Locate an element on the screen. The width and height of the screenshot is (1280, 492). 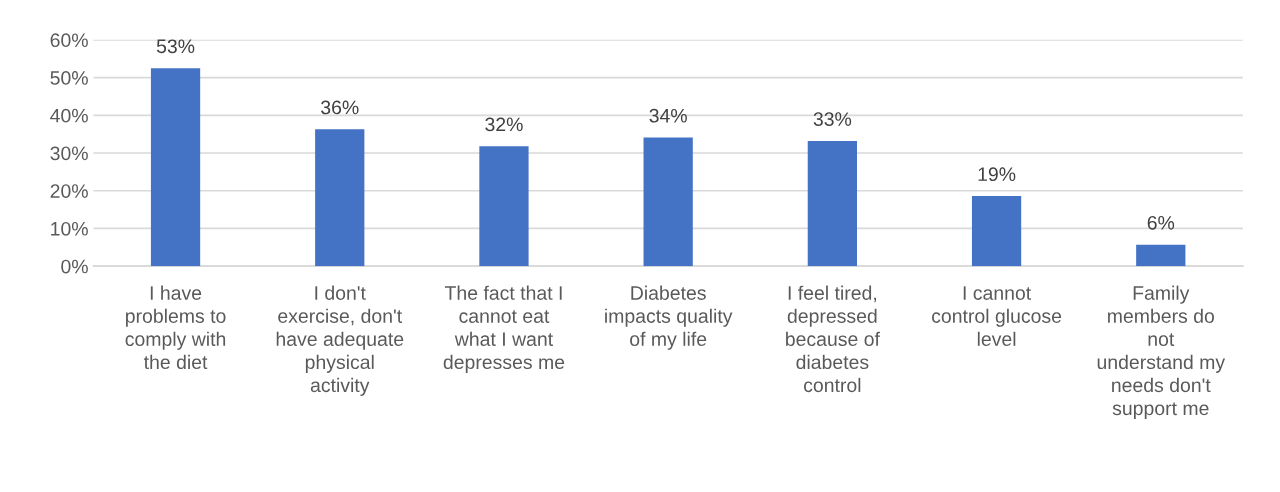
x-tick-label: I cannot control glucose level is located at coordinates (997, 316).